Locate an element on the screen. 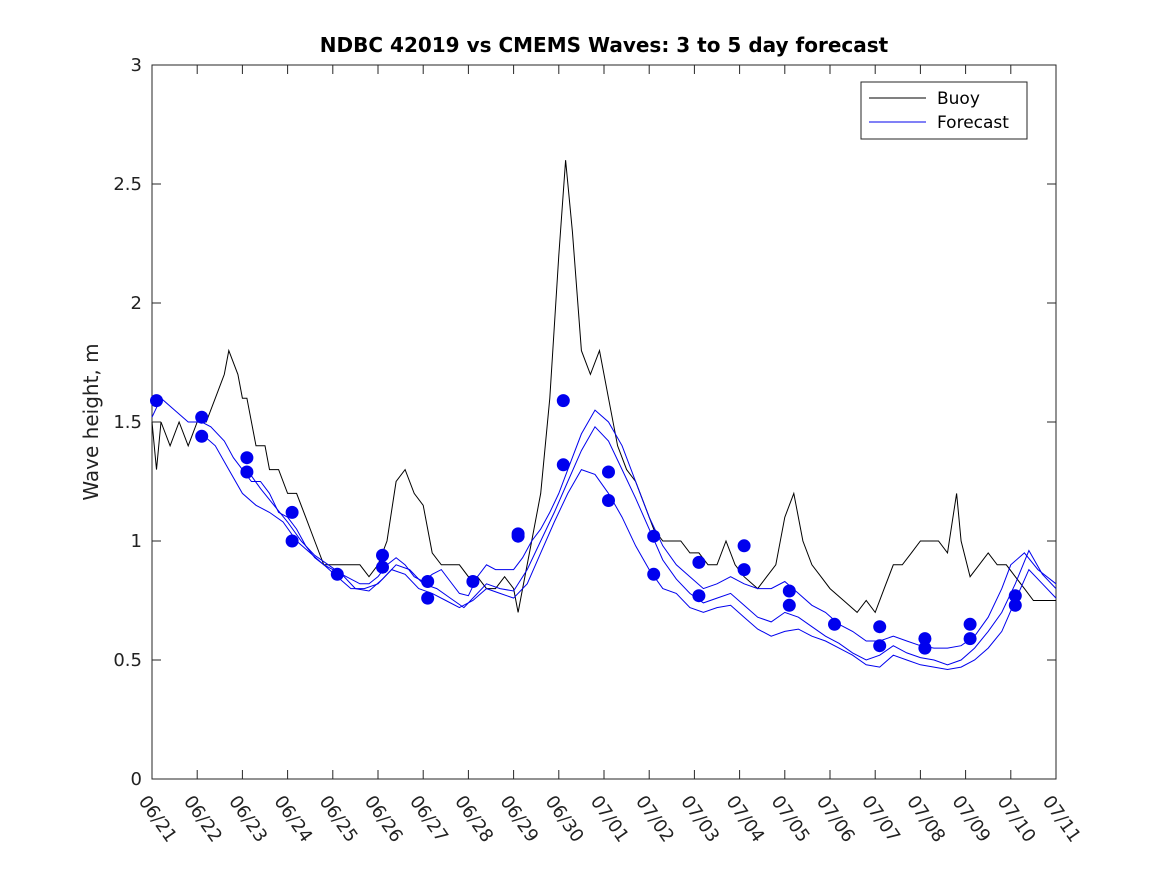 The height and width of the screenshot is (875, 1167). x-tick-label: 06/24 is located at coordinates (293, 819).